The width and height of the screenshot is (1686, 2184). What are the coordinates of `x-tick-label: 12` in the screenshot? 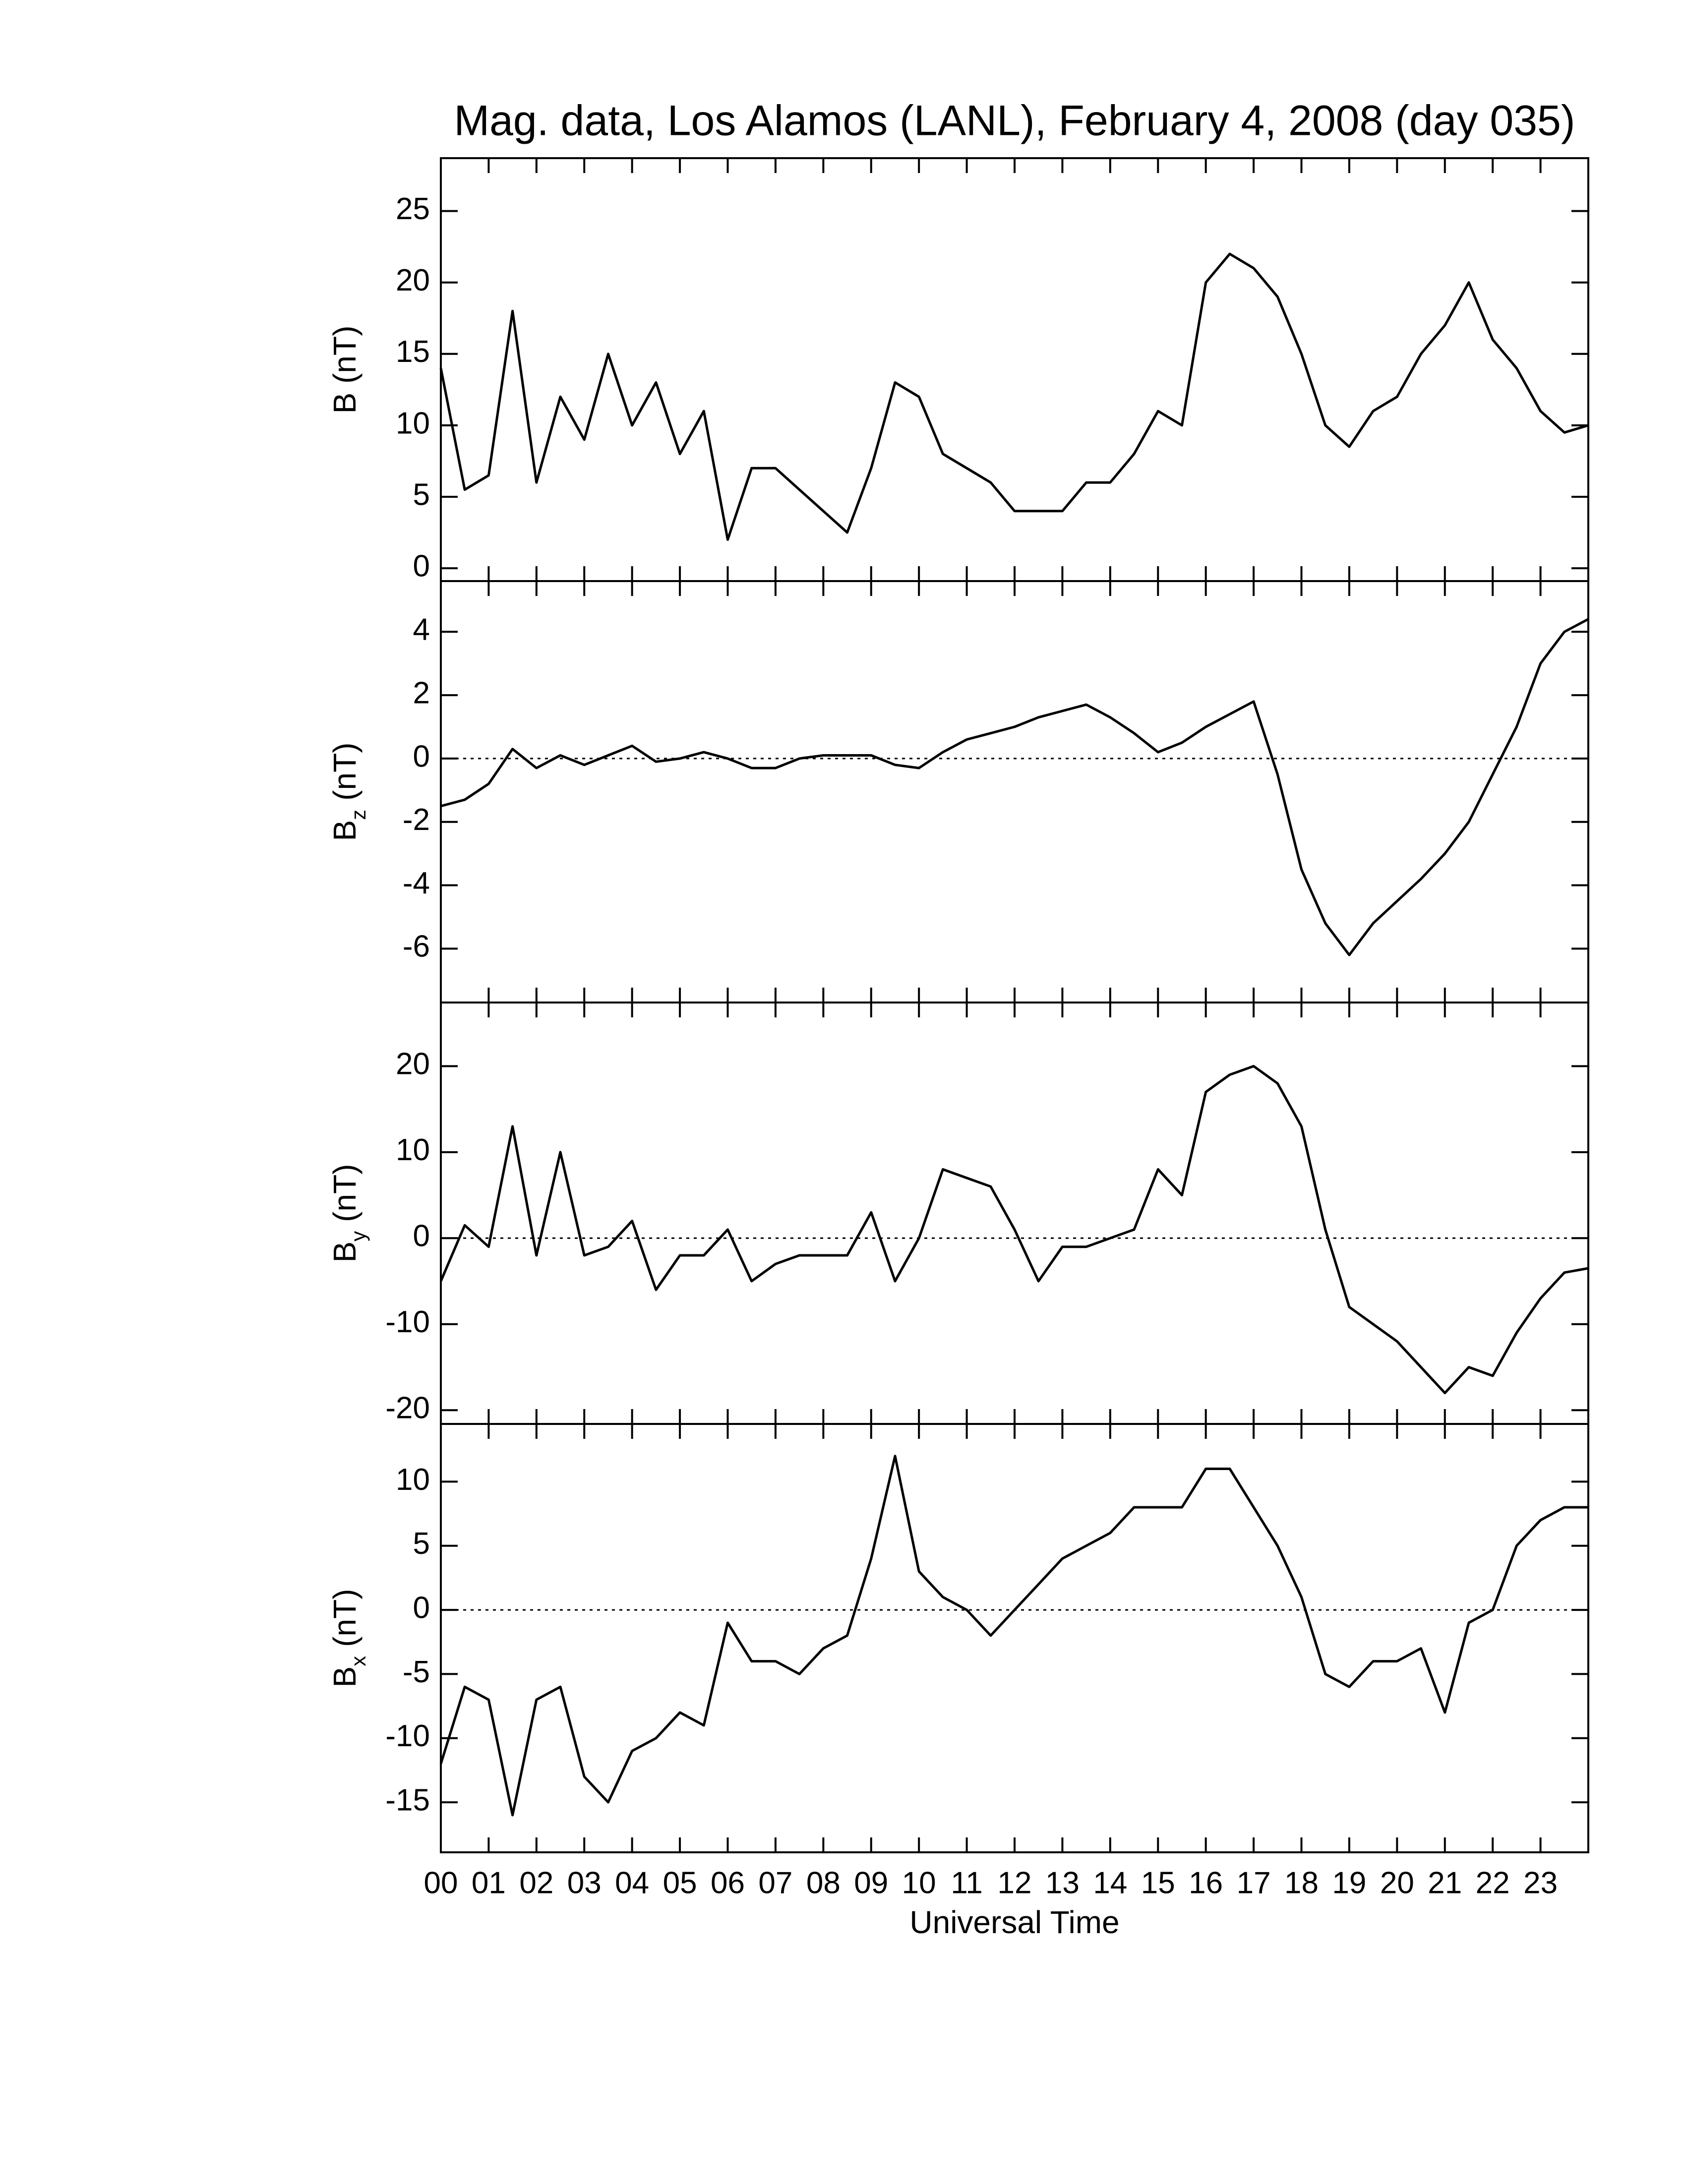 It's located at (1015, 1883).